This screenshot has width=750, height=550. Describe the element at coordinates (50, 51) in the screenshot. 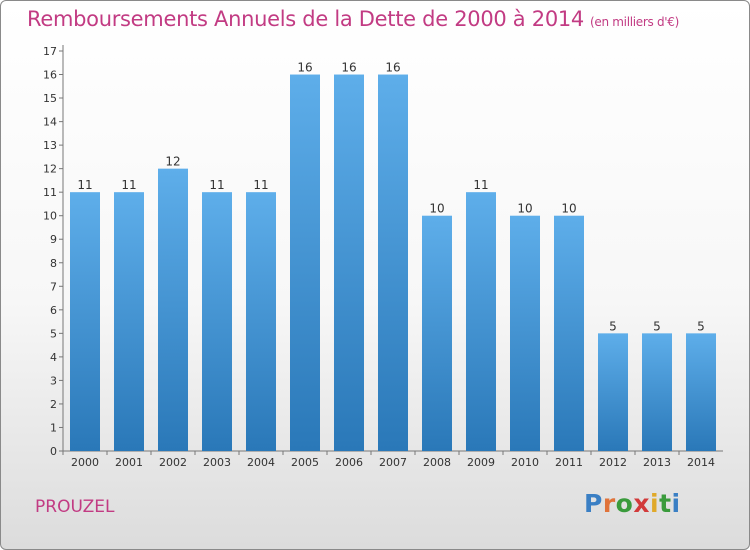

I see `y-tick-label: 17` at that location.